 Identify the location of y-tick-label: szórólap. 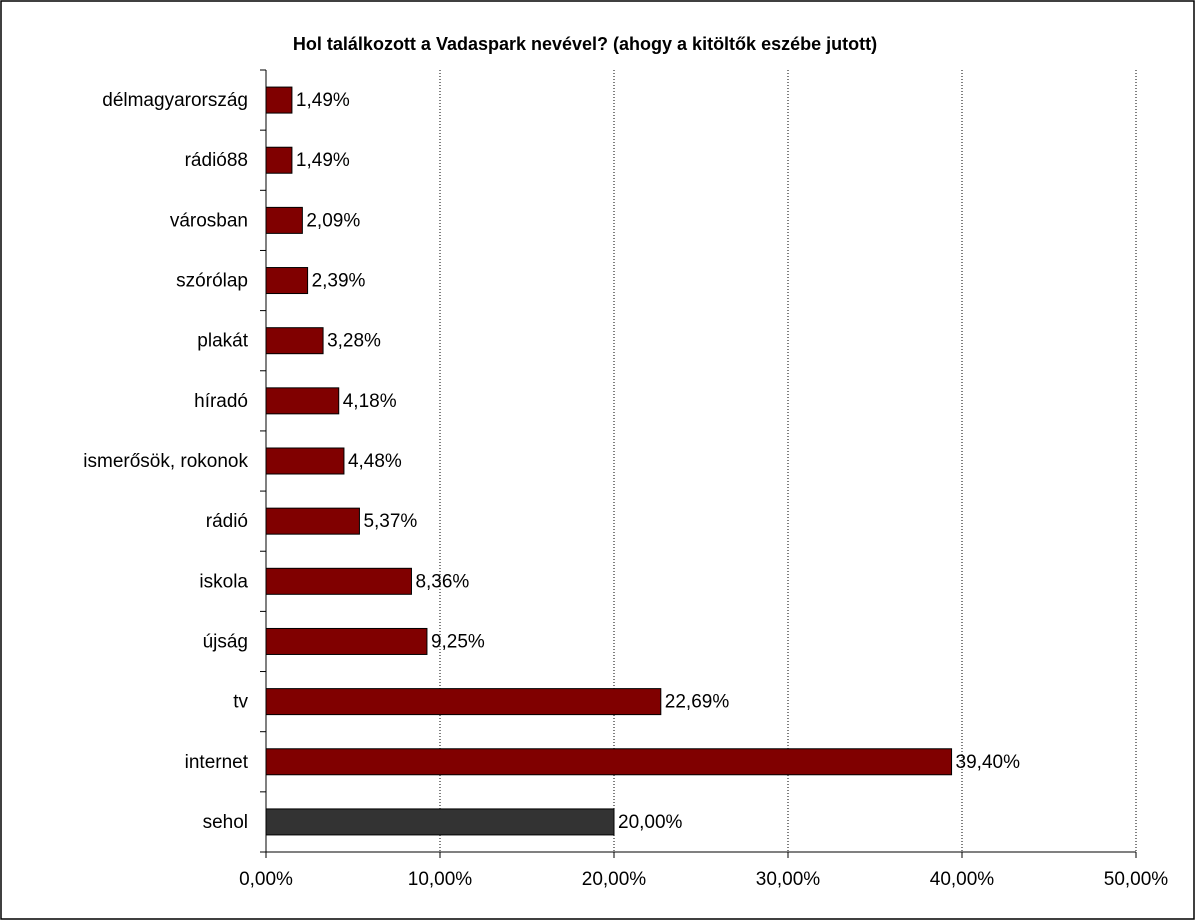
(212, 281).